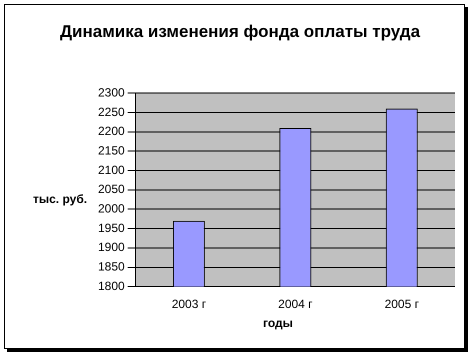 This screenshot has height=356, width=471. I want to click on y-tick-label: 1850, so click(112, 267).